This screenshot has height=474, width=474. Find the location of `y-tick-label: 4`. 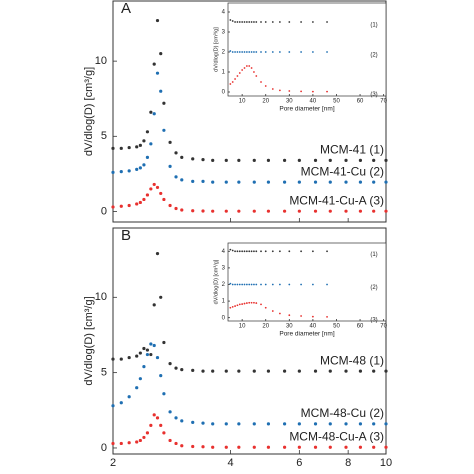

y-tick-label: 4 is located at coordinates (224, 13).